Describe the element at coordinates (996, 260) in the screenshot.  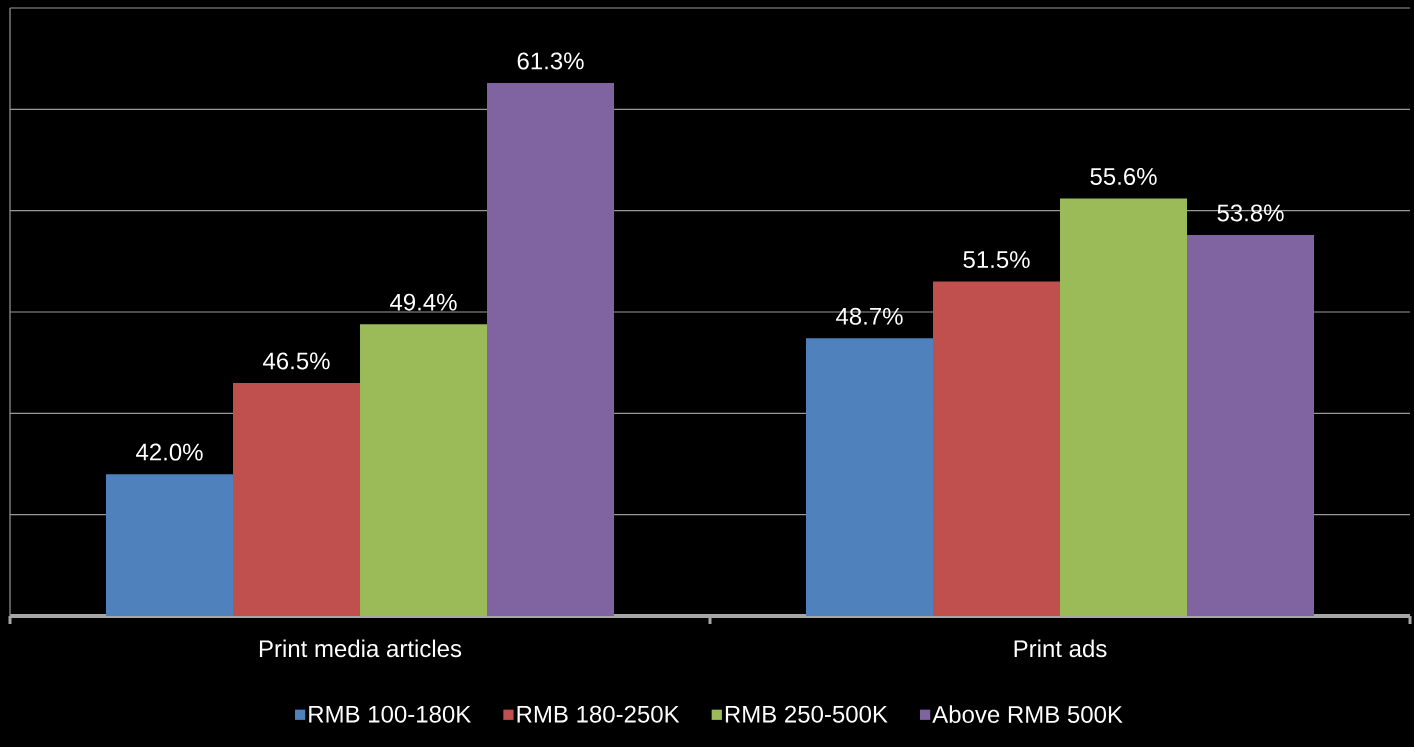
I see `data-label: 51.5%` at that location.